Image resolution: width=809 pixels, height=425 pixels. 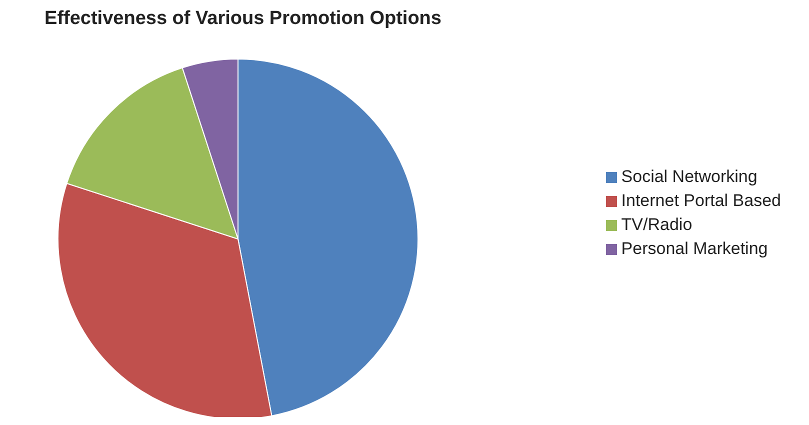 I want to click on chart-title: Effectiveness of Various Promotion Options, so click(x=243, y=19).